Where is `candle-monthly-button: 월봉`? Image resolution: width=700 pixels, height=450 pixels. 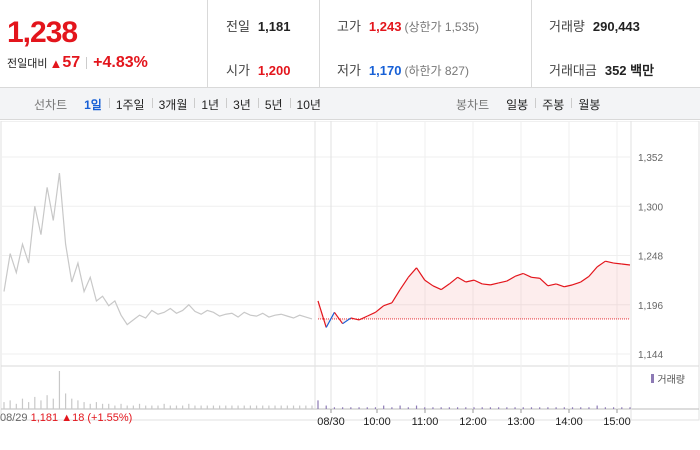 candle-monthly-button: 월봉 is located at coordinates (589, 104).